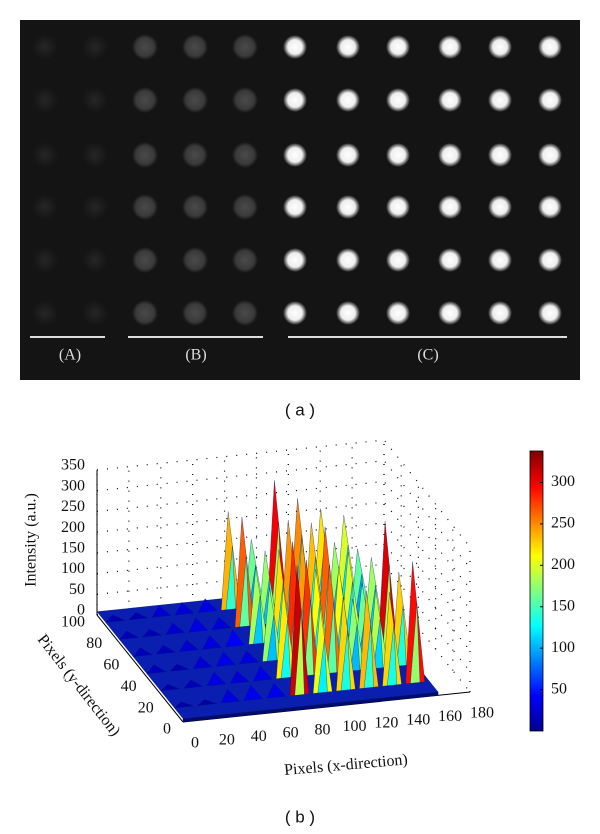  Describe the element at coordinates (559, 688) in the screenshot. I see `colorbar-label: 50` at that location.